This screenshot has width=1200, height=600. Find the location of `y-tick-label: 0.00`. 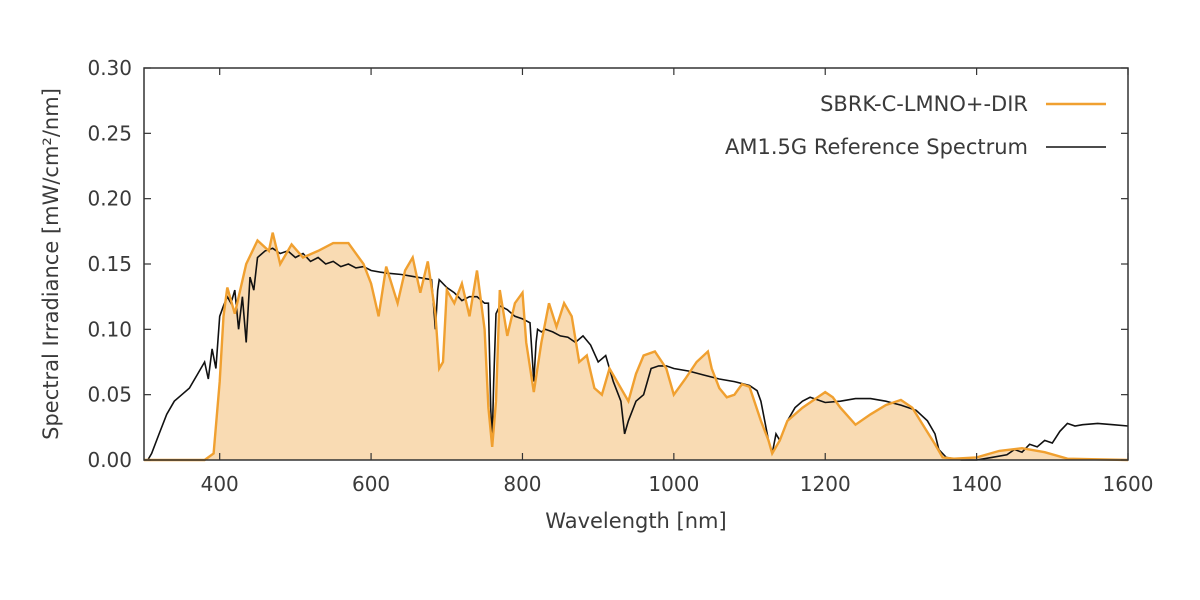

y-tick-label: 0.00 is located at coordinates (109, 460).